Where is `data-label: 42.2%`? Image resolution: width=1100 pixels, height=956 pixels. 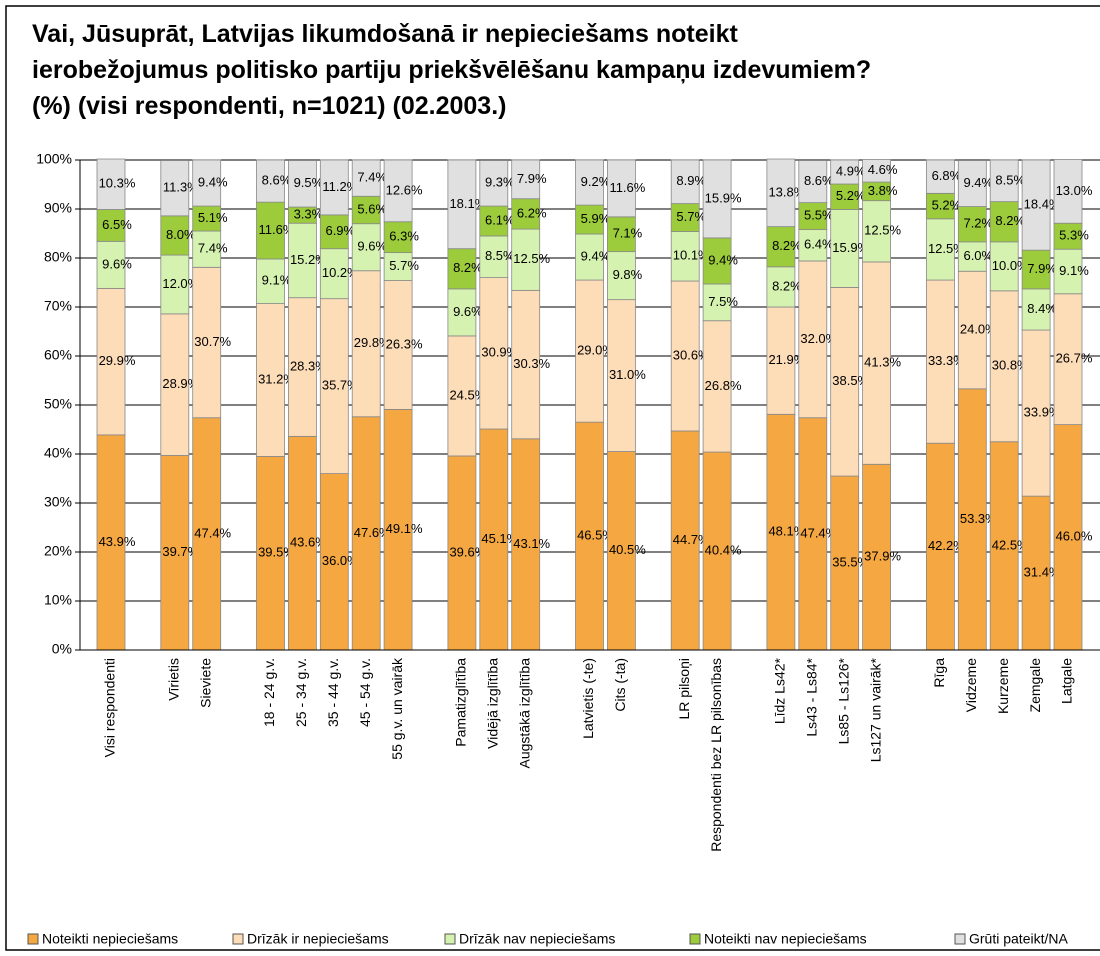
data-label: 42.2% is located at coordinates (946, 545).